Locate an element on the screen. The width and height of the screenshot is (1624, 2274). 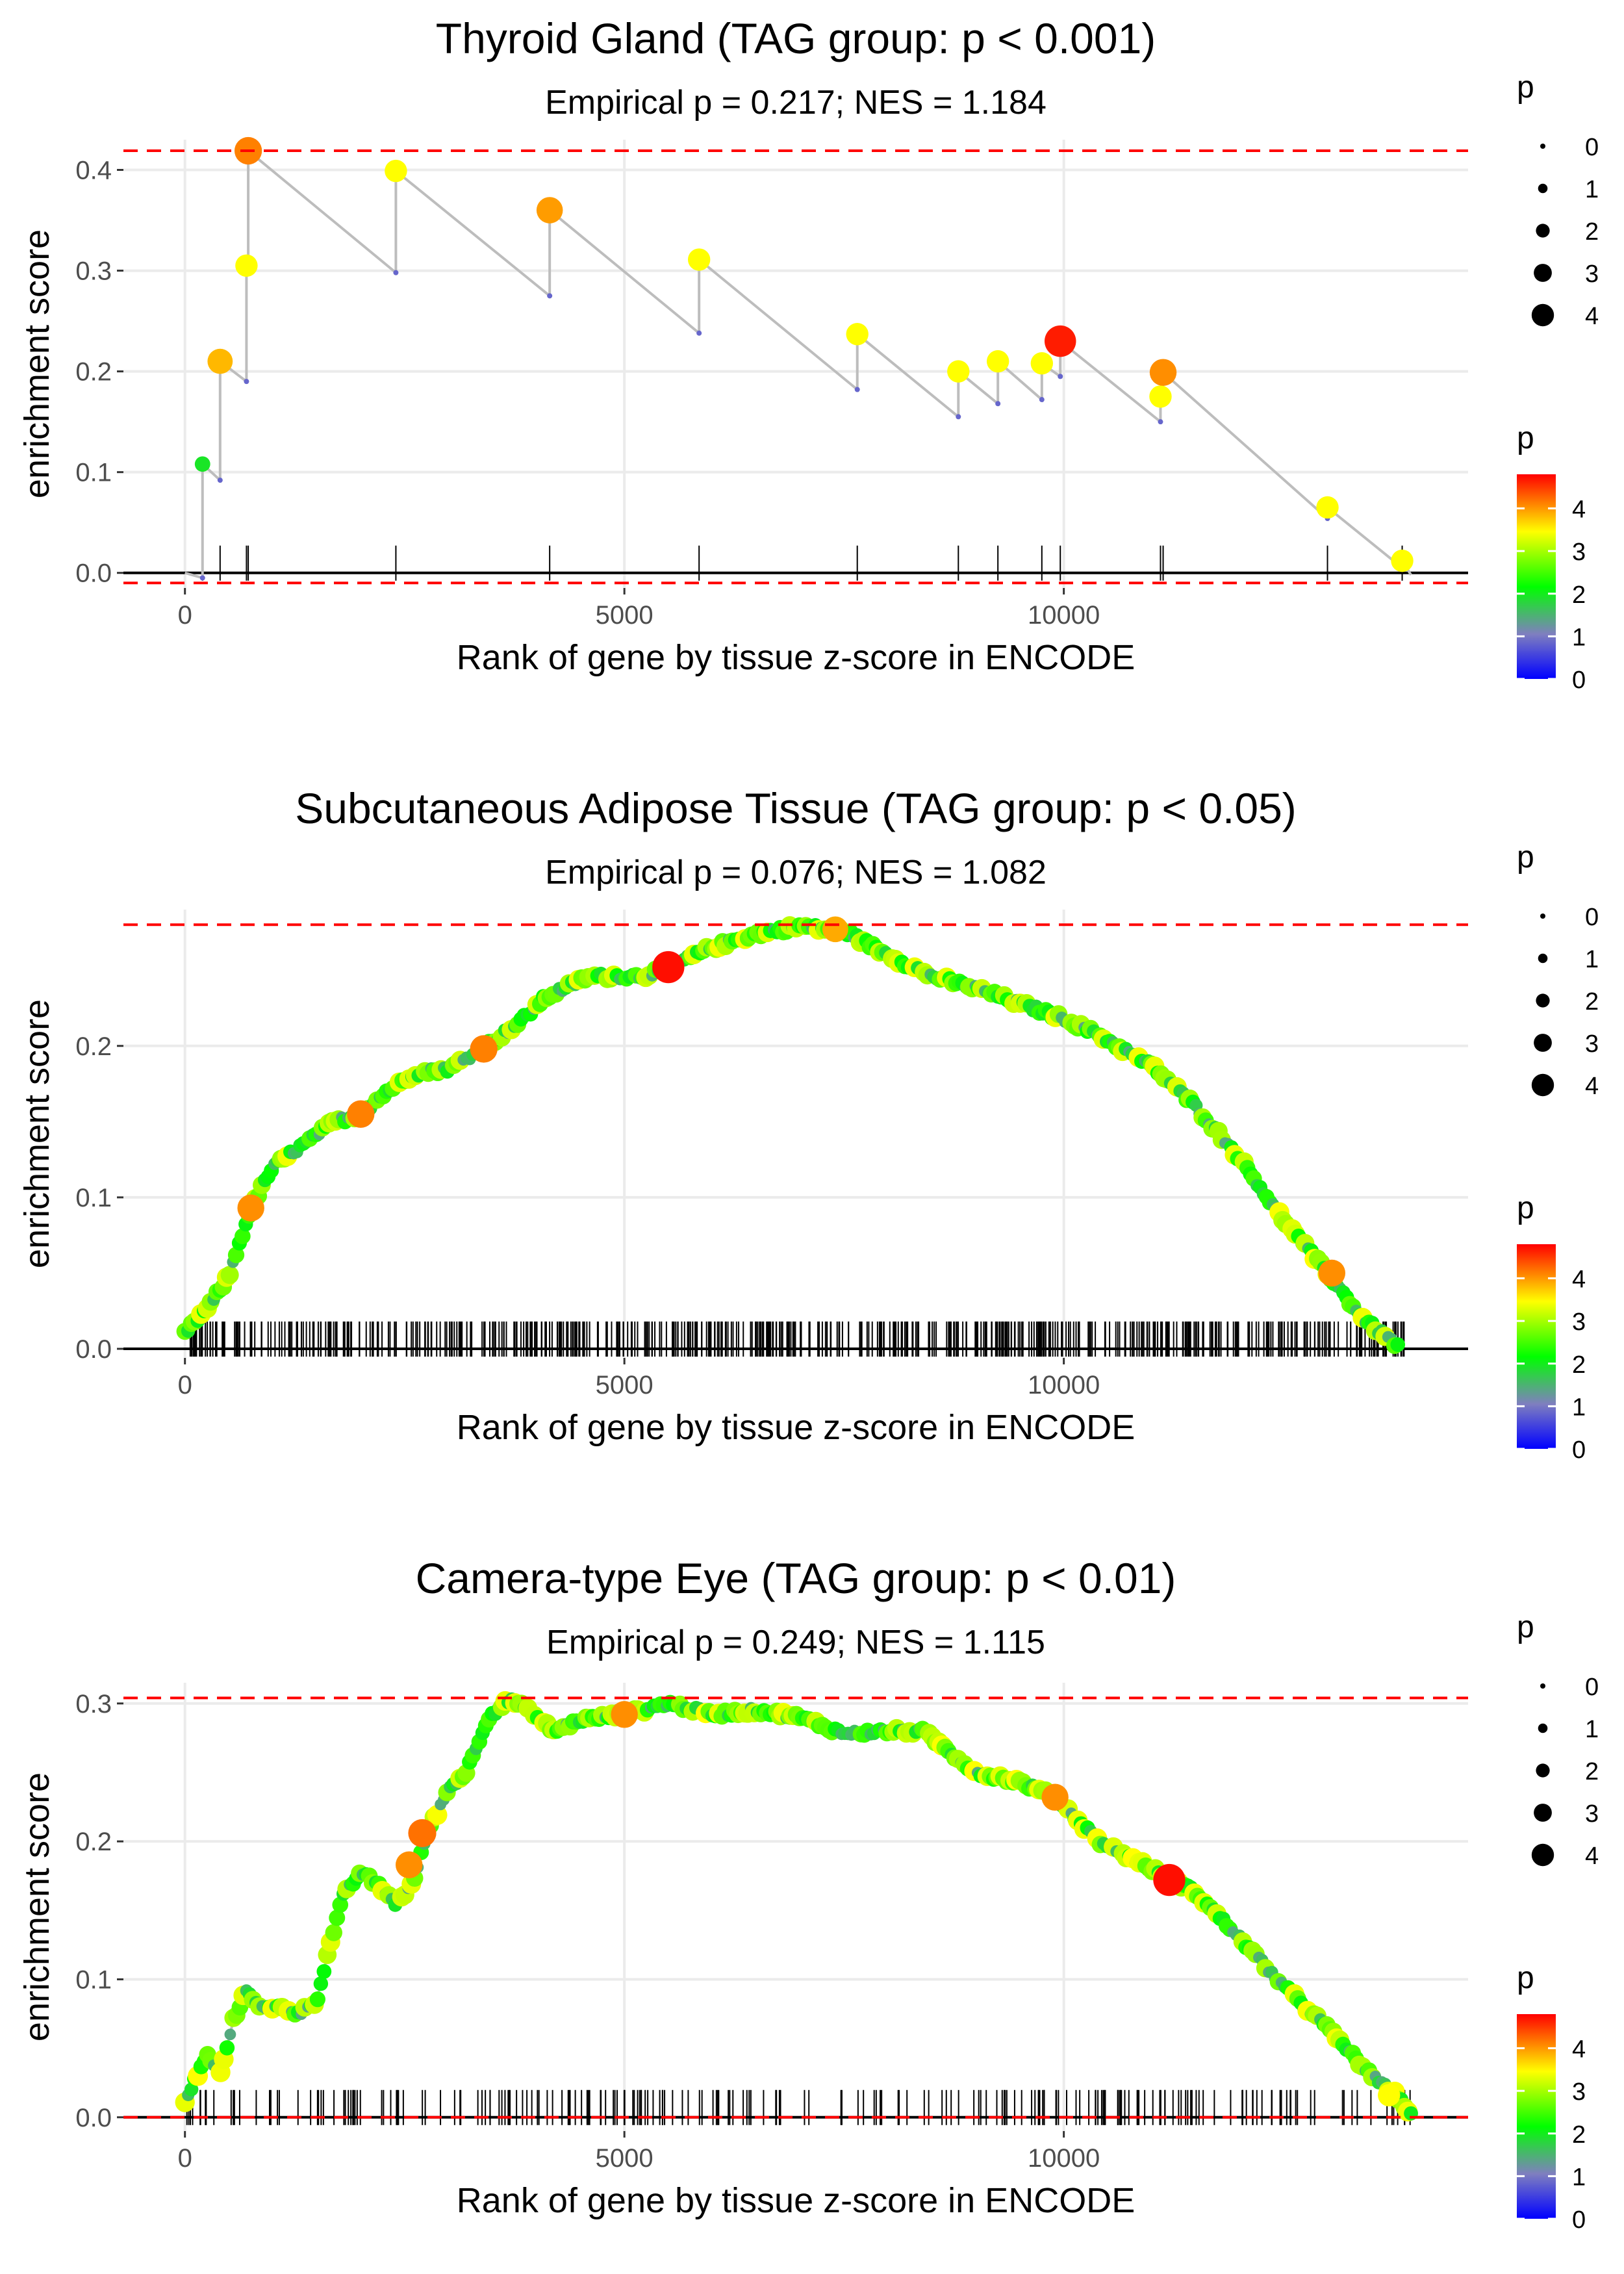
chart-subtitle: Empirical p = 0.217; NES = 1.184 is located at coordinates (796, 102).